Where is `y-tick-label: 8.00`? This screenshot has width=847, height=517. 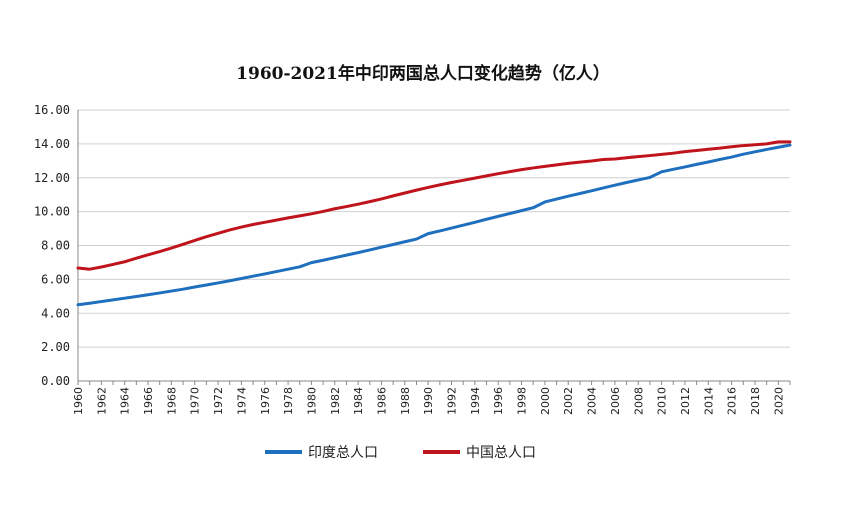
y-tick-label: 8.00 is located at coordinates (55, 246).